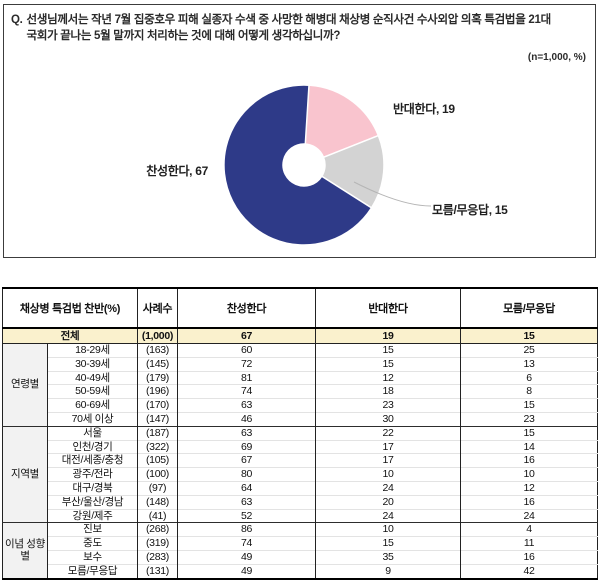 The height and width of the screenshot is (583, 600). I want to click on total-row: 전체 (1,000) 67 19 15, so click(300, 335).